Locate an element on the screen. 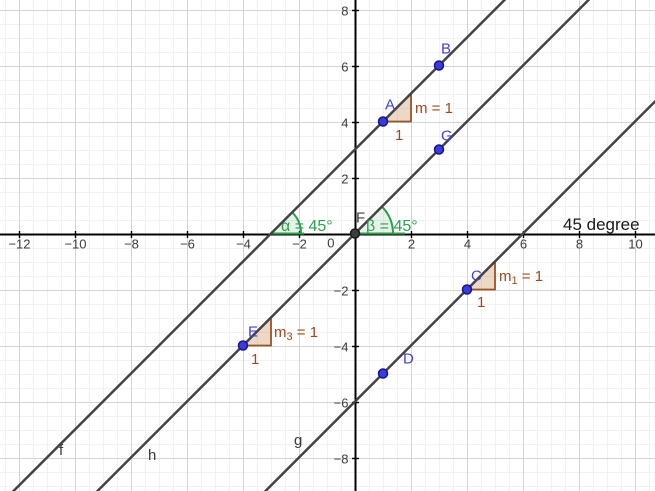 The image size is (655, 491). y-axis-tick-label: −8 is located at coordinates (341, 459).